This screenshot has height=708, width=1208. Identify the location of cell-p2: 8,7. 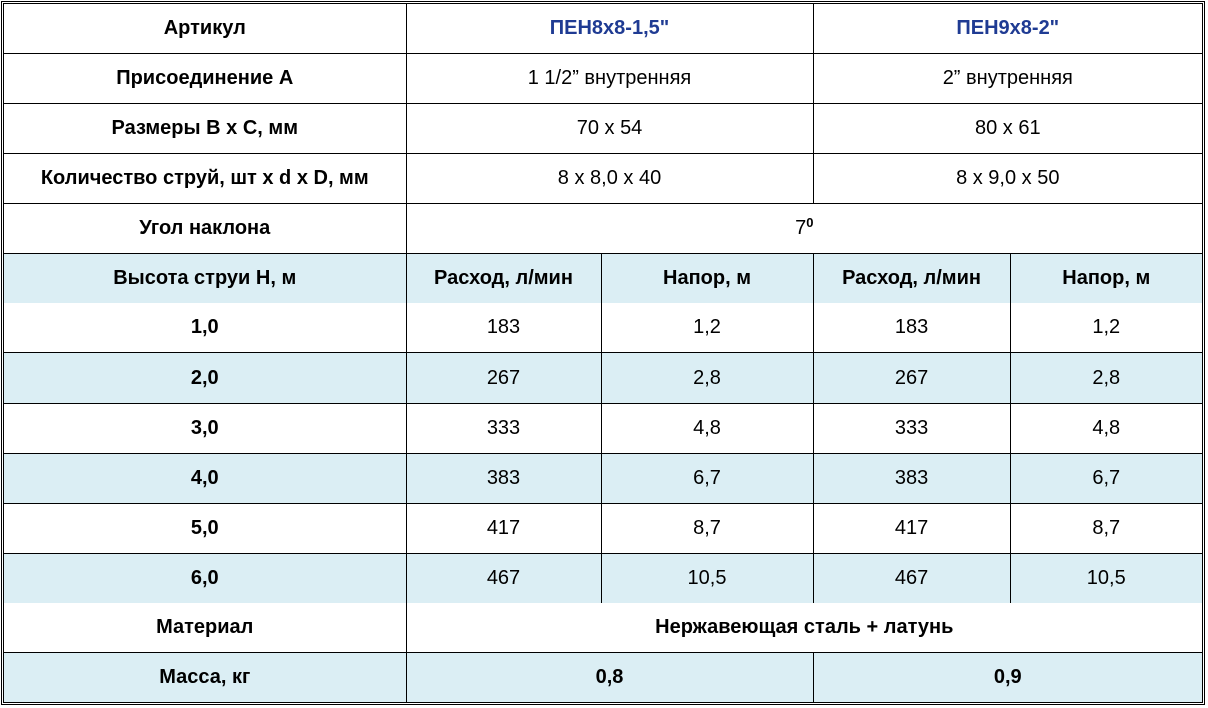
(1106, 528).